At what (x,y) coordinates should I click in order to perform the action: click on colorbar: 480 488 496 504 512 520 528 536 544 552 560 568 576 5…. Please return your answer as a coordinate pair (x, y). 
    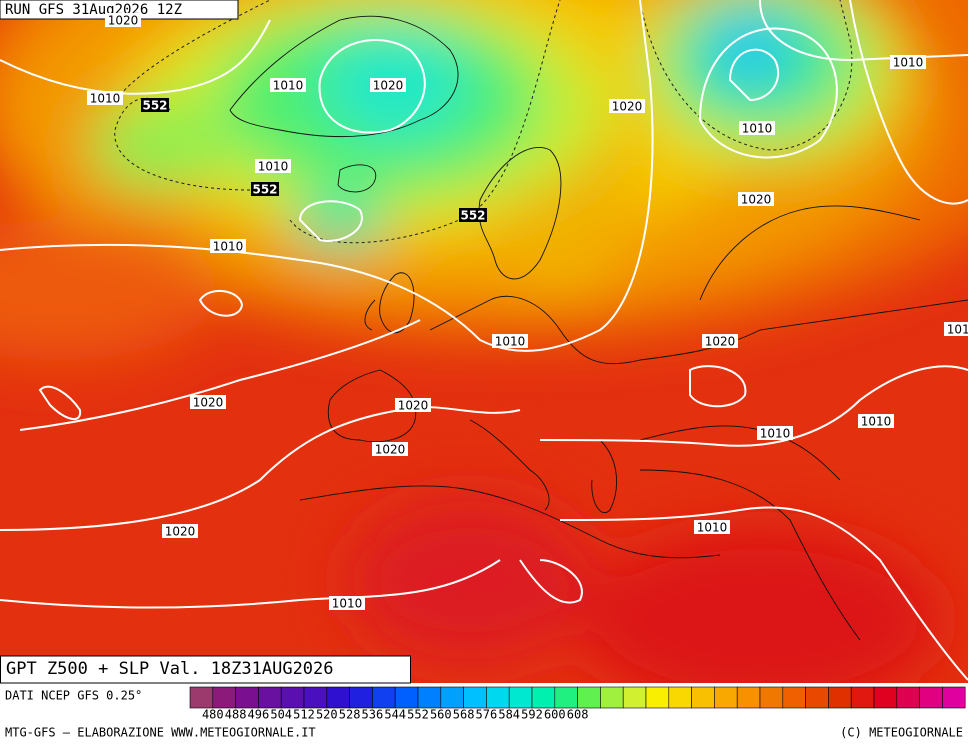
    Looking at the image, I should click on (577, 704).